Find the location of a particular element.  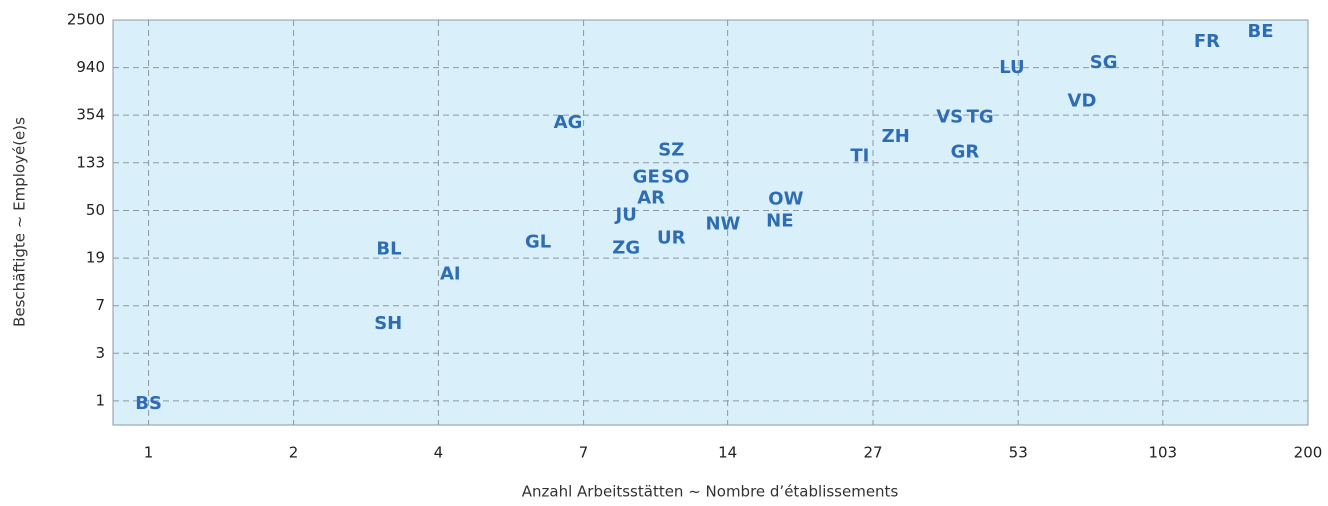

y-tick-label: 19 is located at coordinates (95, 258).